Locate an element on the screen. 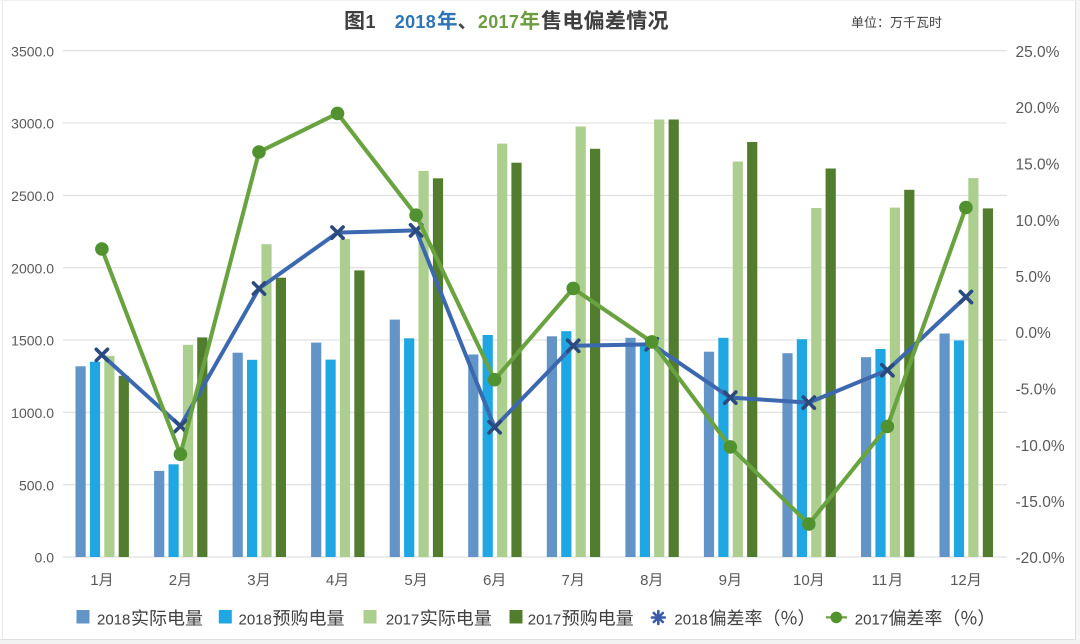 Image resolution: width=1080 pixels, height=644 pixels. svg-text: 15.0% is located at coordinates (1038, 165).